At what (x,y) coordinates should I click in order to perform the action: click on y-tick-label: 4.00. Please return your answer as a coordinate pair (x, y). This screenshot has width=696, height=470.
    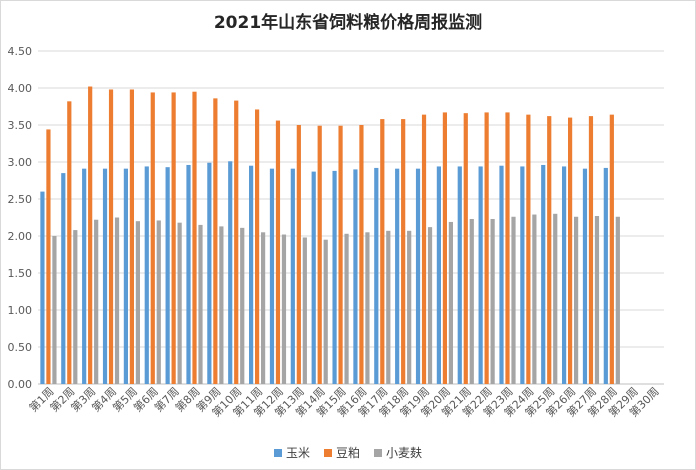
    Looking at the image, I should click on (20, 88).